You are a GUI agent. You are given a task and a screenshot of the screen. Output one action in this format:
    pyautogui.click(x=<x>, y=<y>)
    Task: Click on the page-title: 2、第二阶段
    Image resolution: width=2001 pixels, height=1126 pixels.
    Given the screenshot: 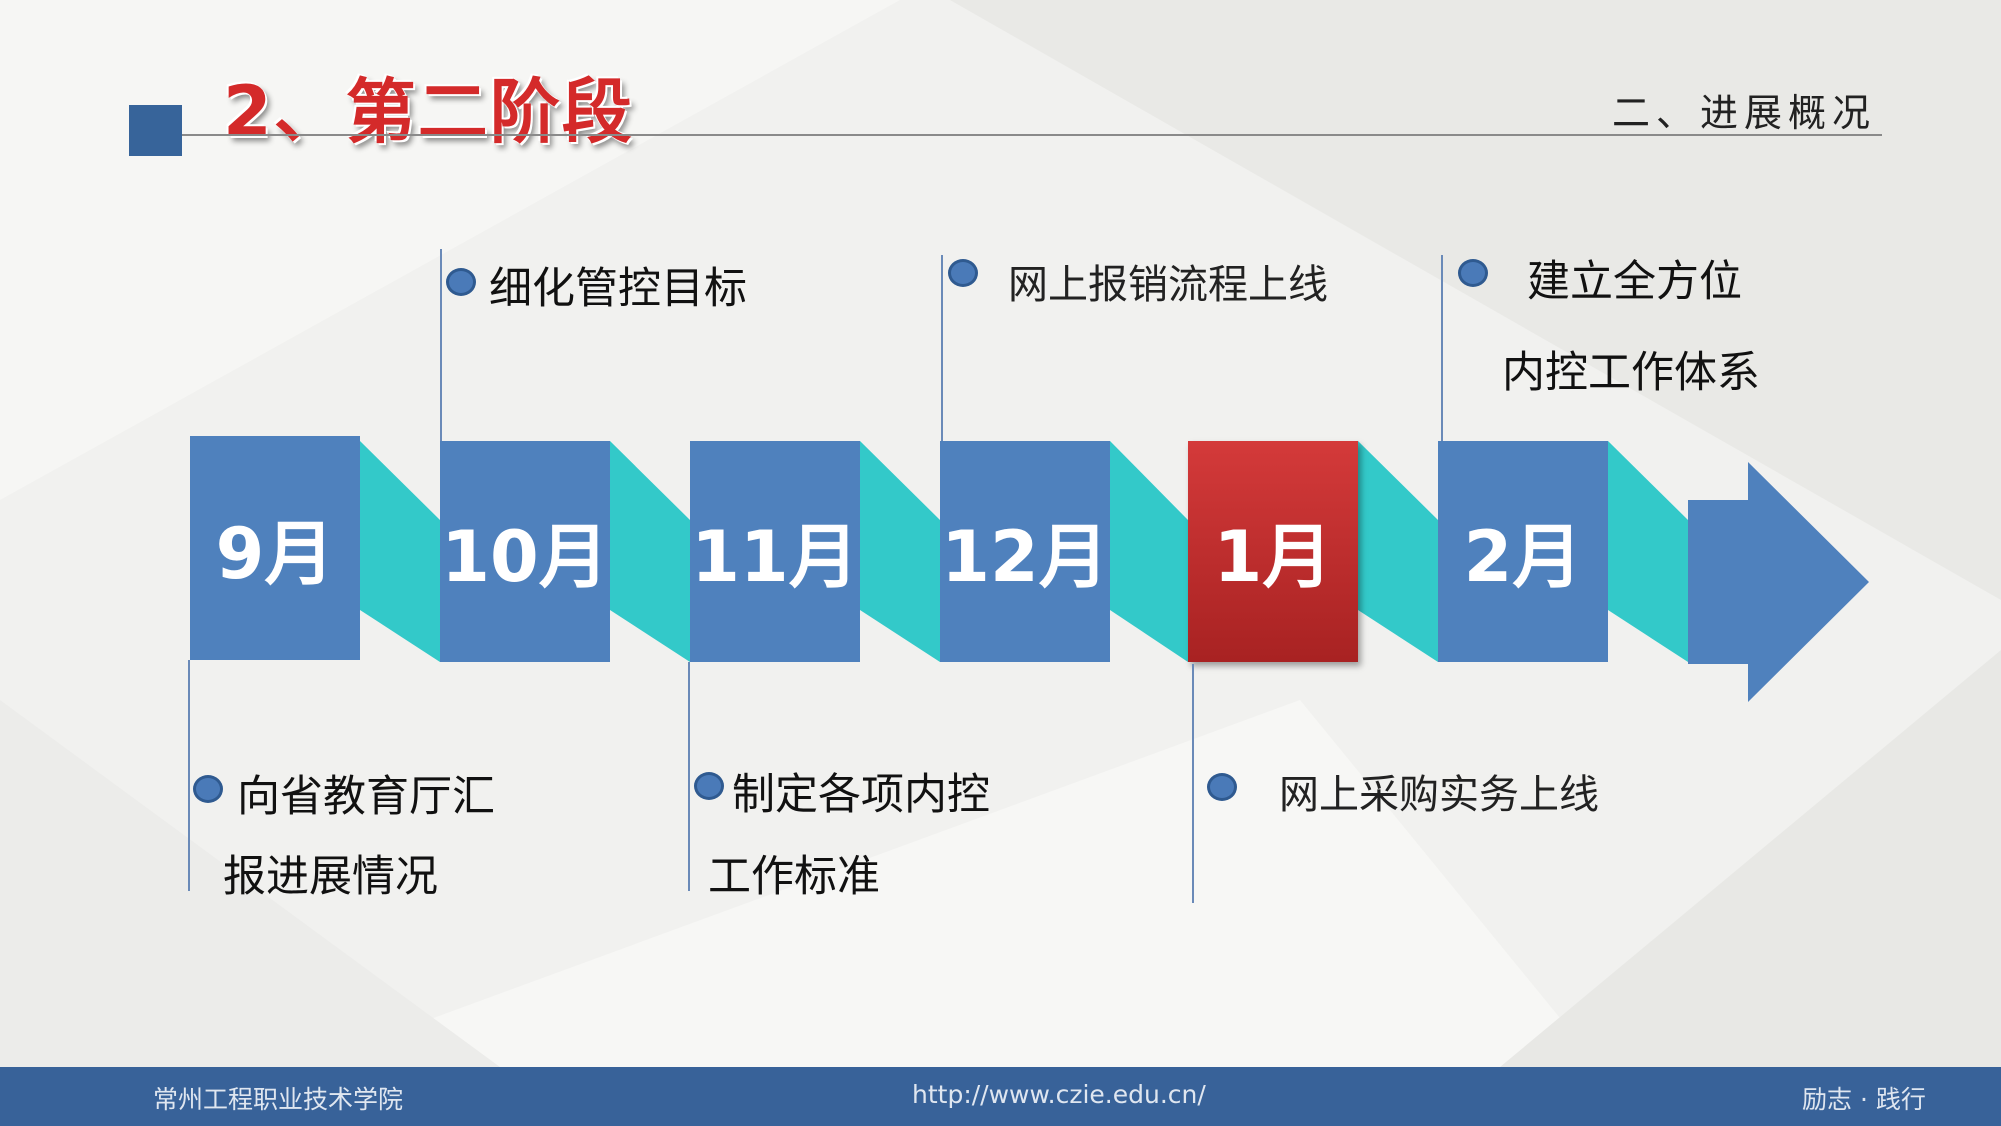 What is the action you would take?
    pyautogui.click(x=428, y=112)
    